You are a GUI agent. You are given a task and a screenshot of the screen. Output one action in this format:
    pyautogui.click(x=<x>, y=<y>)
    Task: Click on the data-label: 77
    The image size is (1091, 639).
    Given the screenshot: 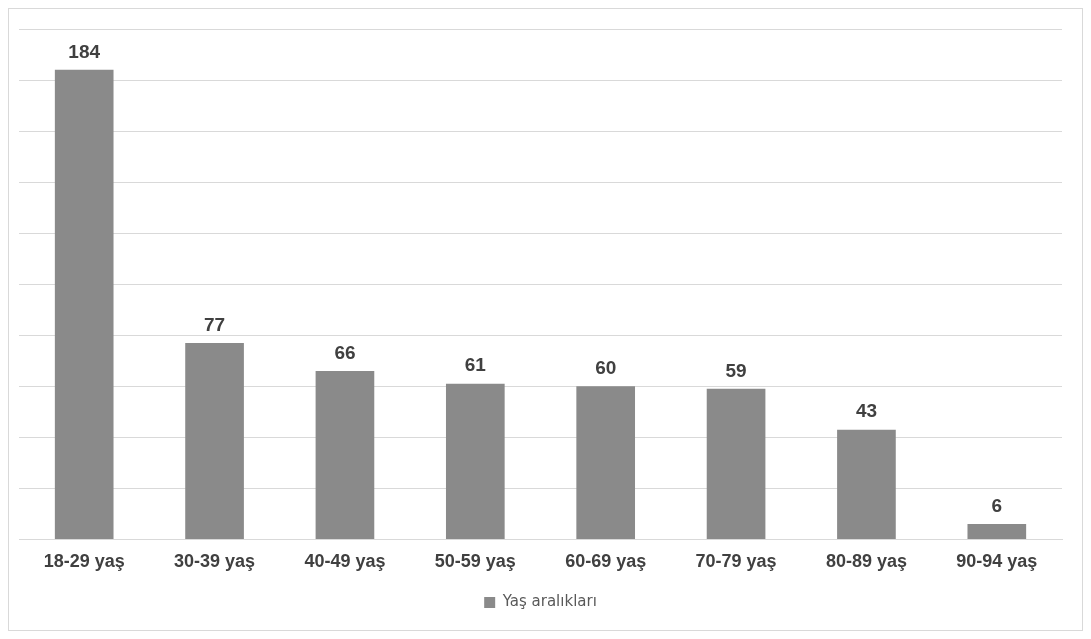 What is the action you would take?
    pyautogui.click(x=214, y=324)
    